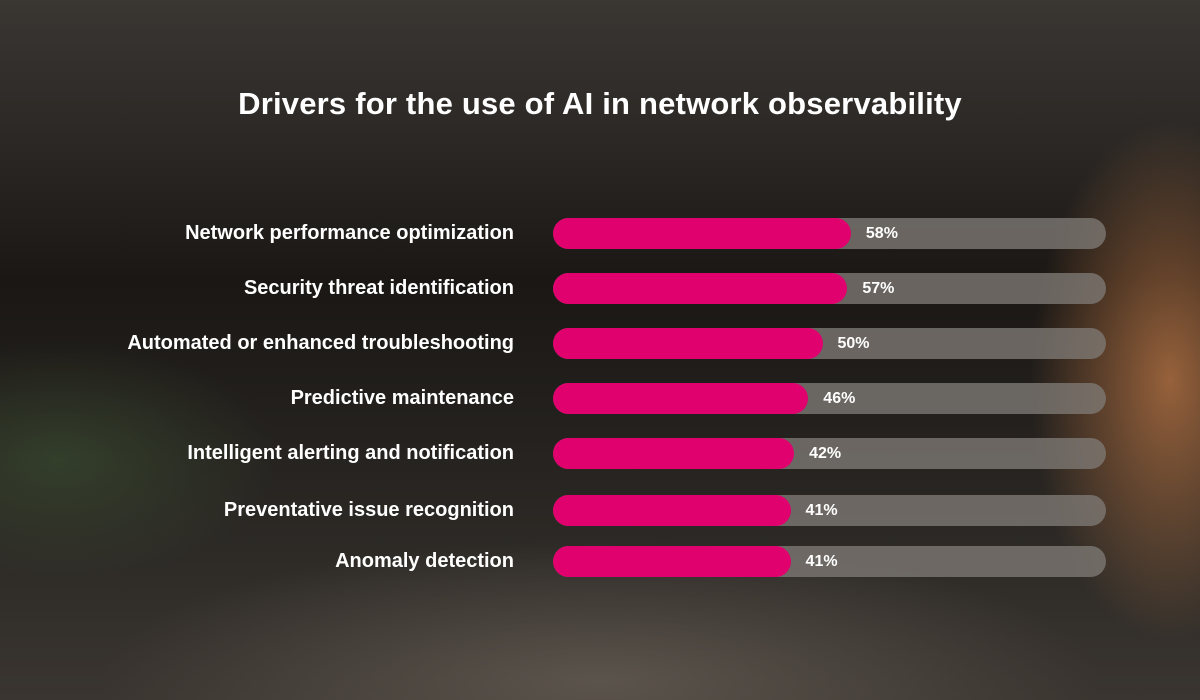 Image resolution: width=1200 pixels, height=700 pixels. What do you see at coordinates (853, 343) in the screenshot?
I see `value-label: 50%` at bounding box center [853, 343].